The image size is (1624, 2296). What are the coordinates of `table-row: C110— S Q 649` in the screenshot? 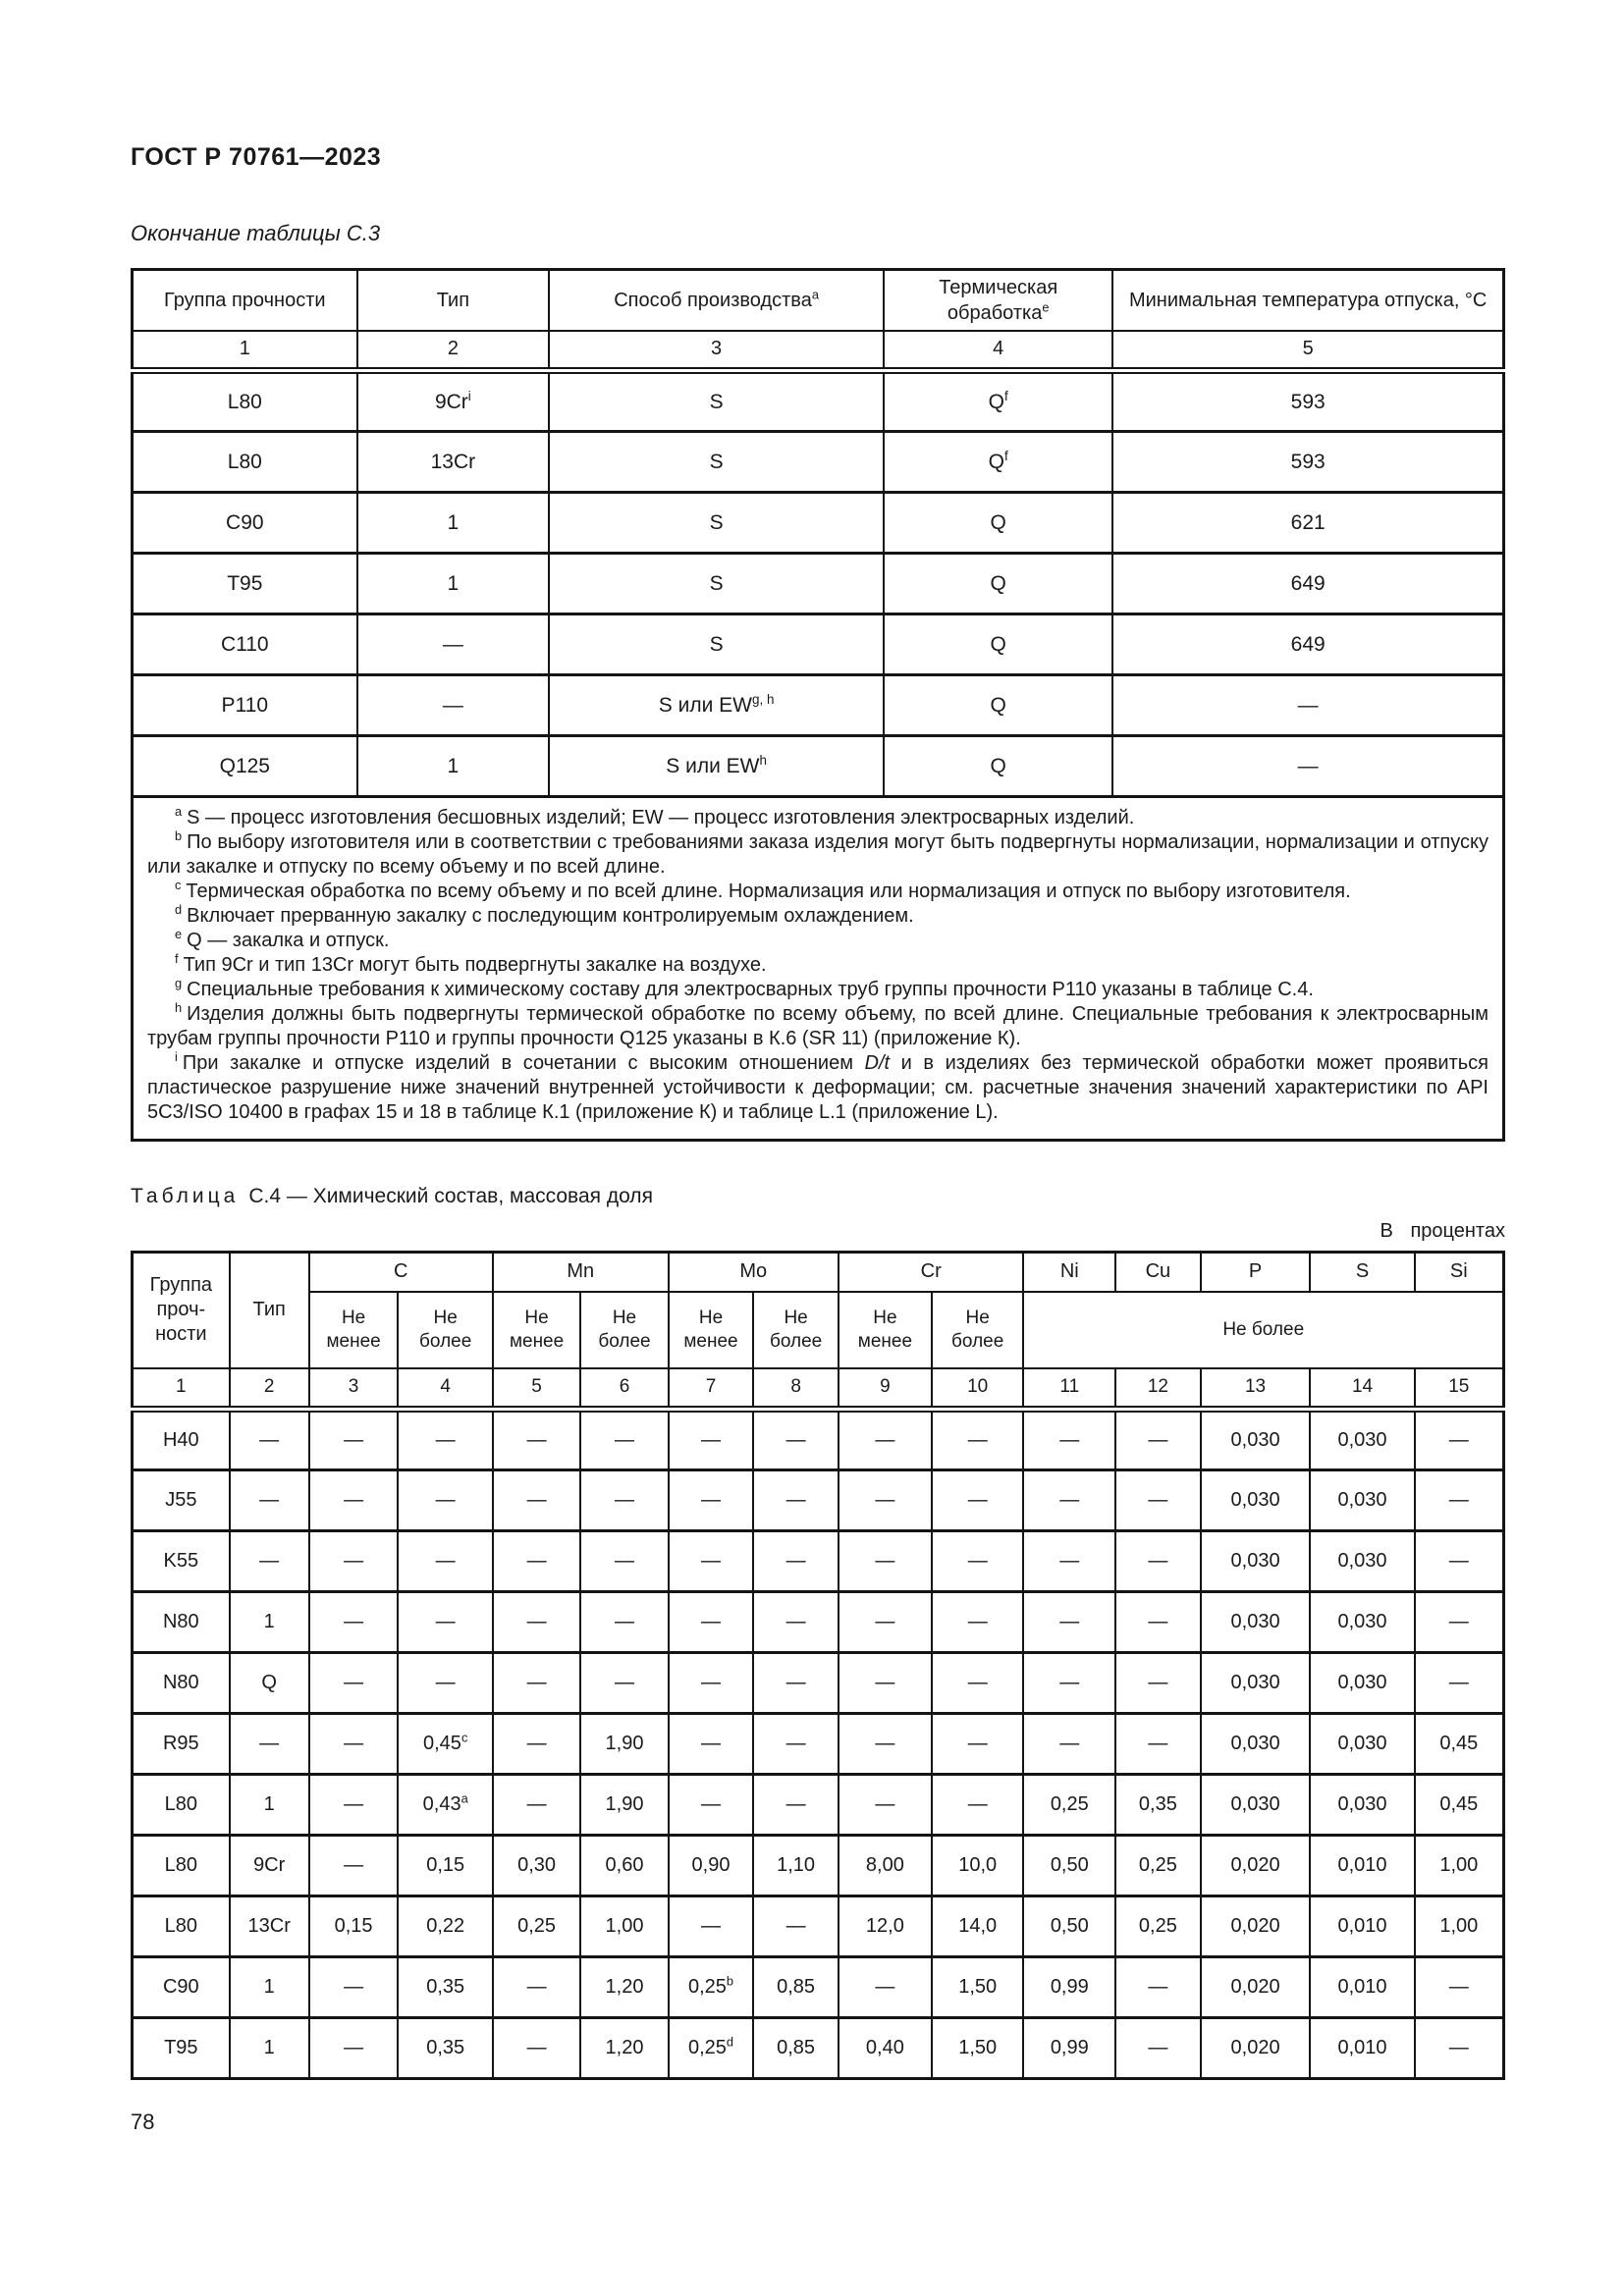 It's located at (818, 644).